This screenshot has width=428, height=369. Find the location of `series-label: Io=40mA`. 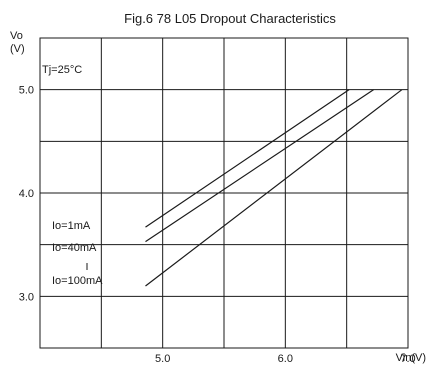

series-label: Io=40mA is located at coordinates (74, 248).